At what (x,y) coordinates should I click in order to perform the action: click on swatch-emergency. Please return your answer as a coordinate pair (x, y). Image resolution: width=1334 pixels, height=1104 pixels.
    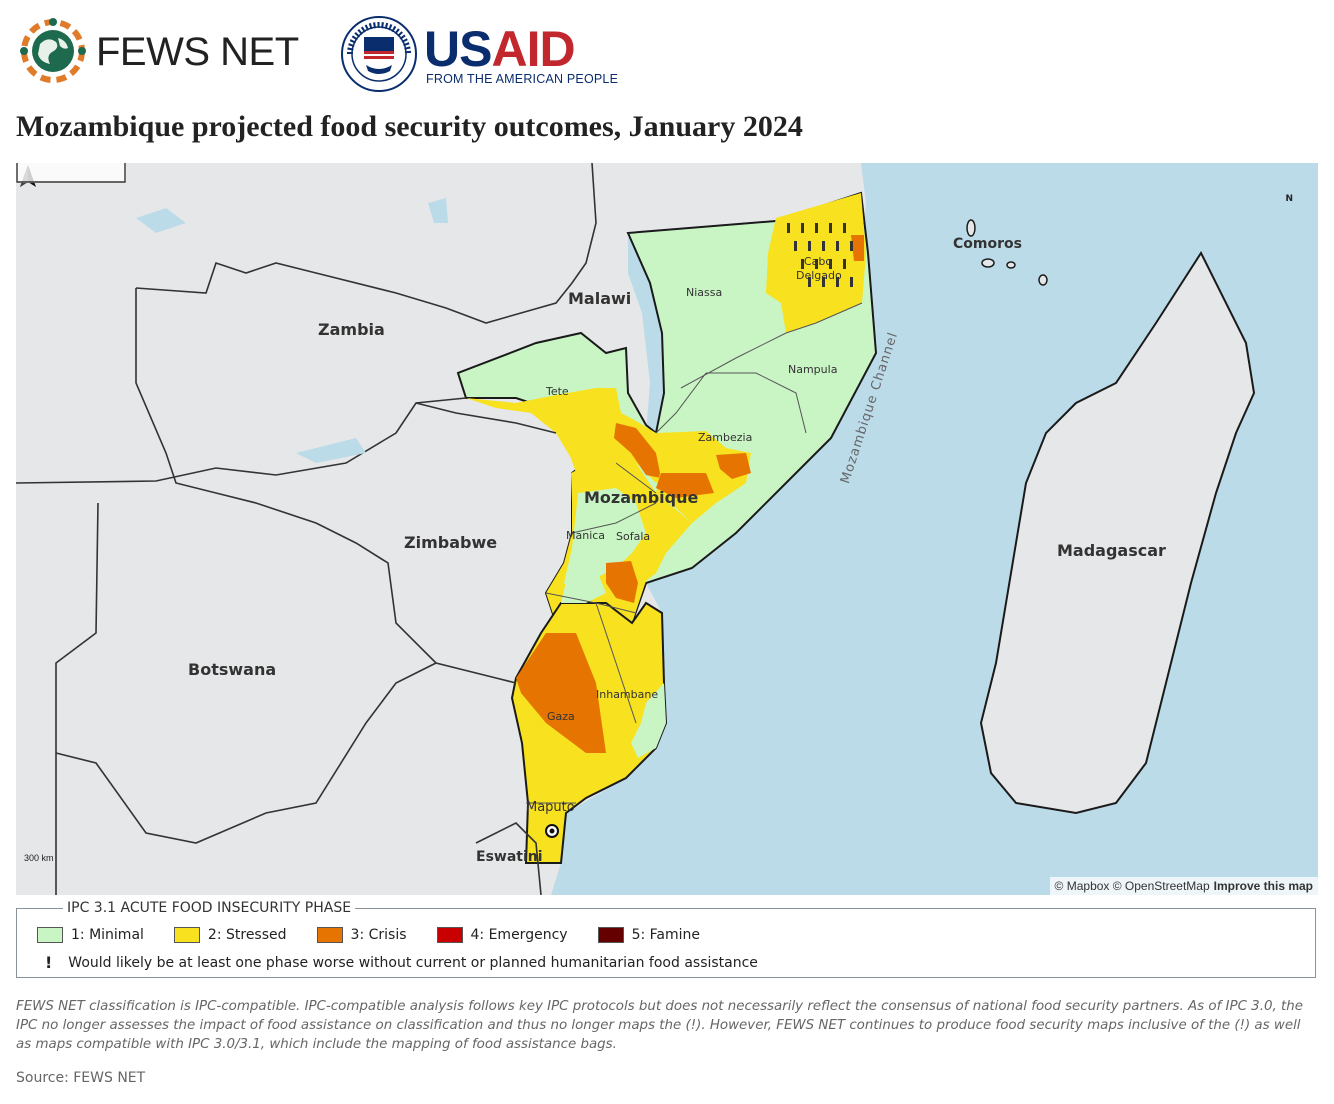
    Looking at the image, I should click on (449, 935).